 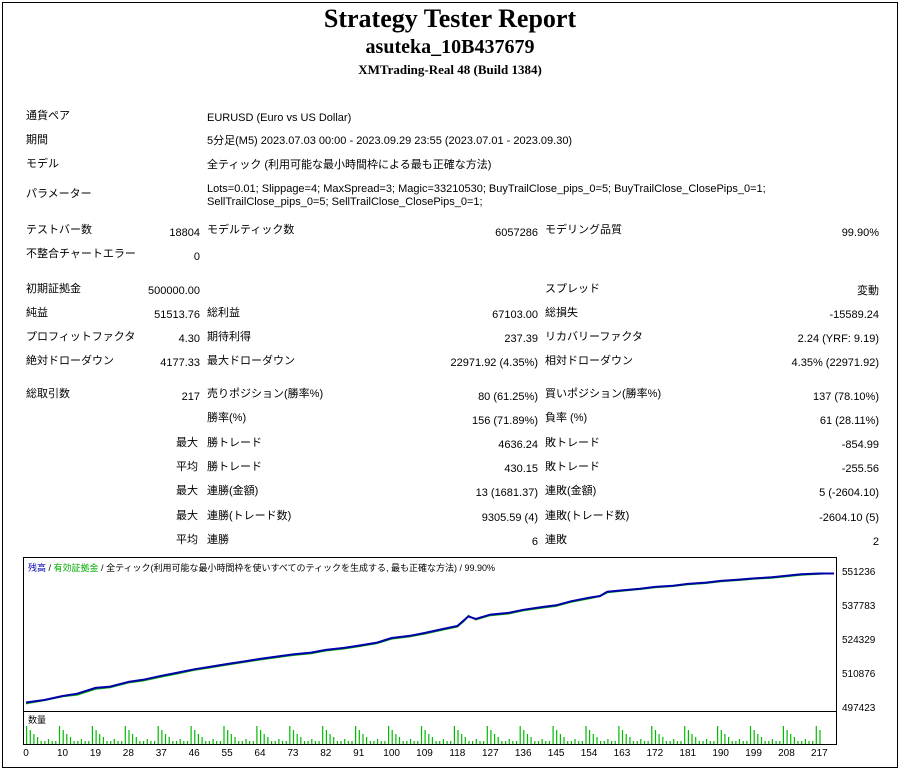 What do you see at coordinates (835, 363) in the screenshot?
I see `relative-drawdown-value: 4.35% (22971.92)` at bounding box center [835, 363].